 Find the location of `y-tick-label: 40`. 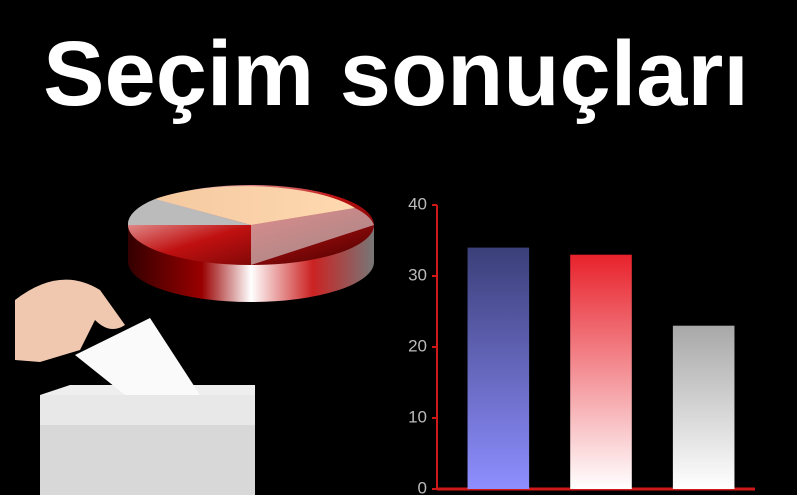

y-tick-label: 40 is located at coordinates (417, 203).